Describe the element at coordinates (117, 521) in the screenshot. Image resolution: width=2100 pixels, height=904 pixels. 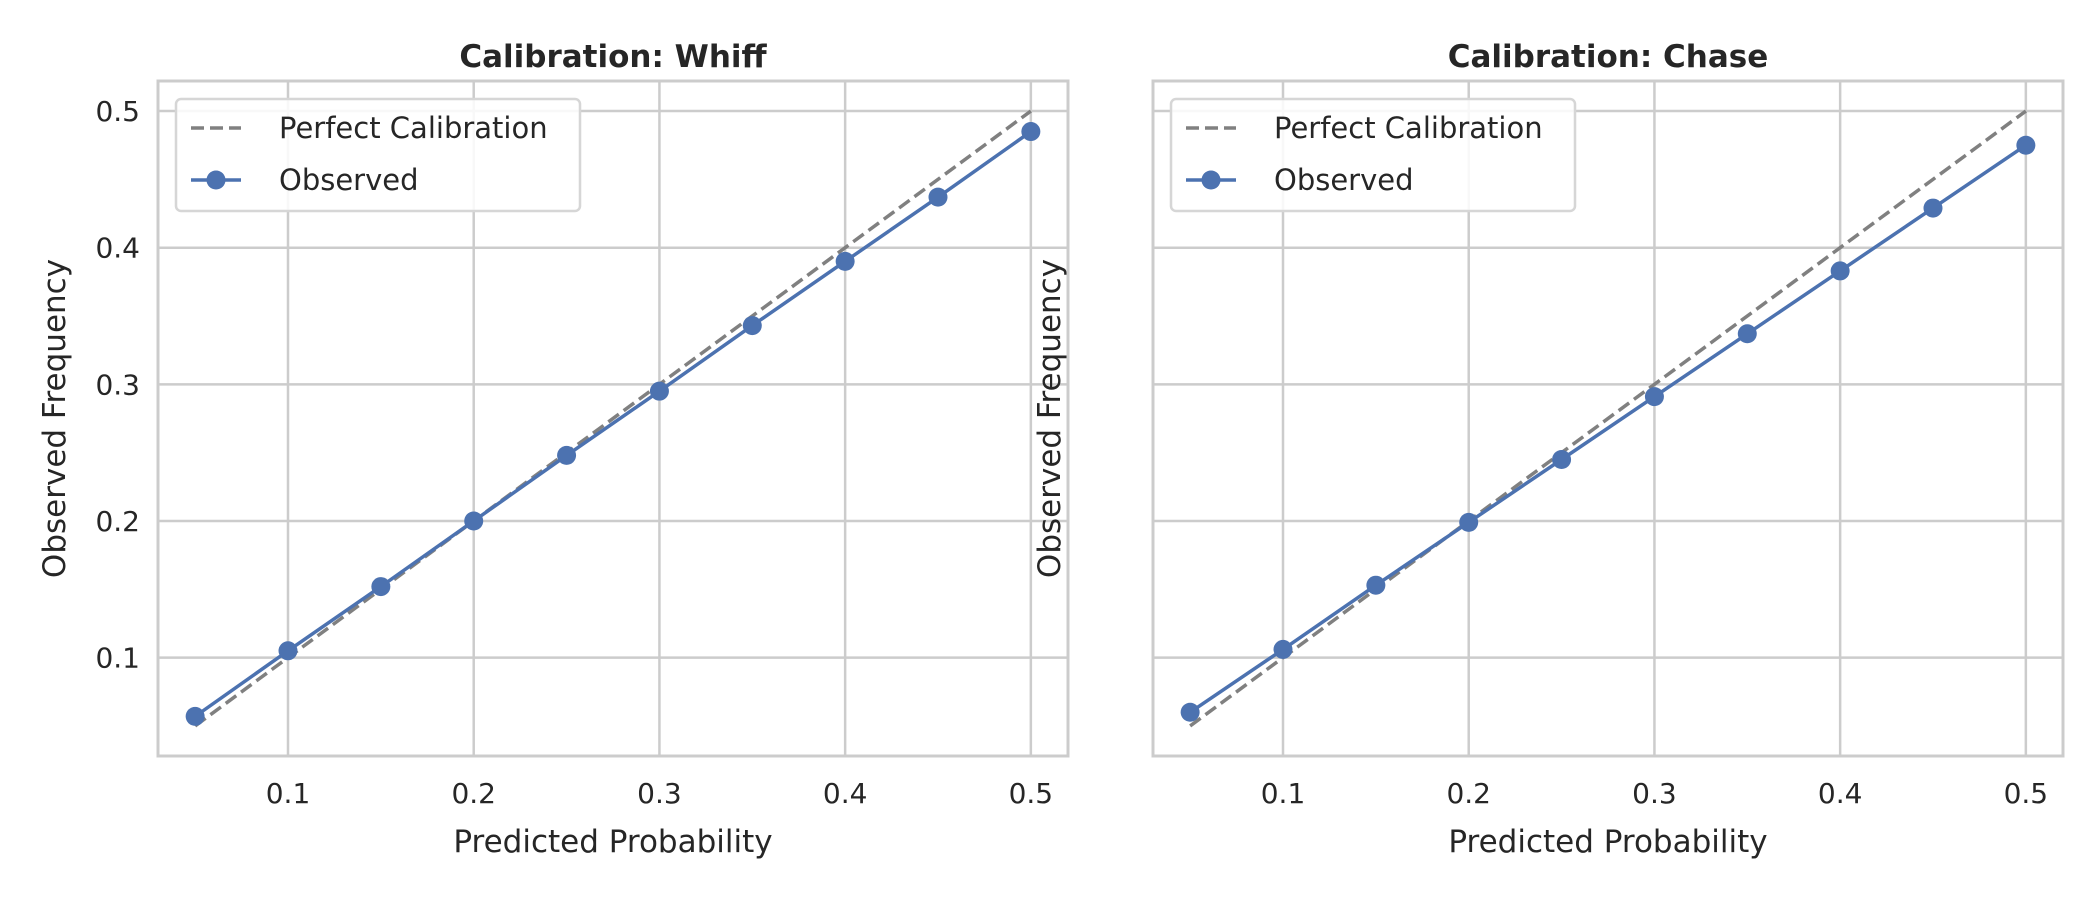
I see `y-tick-label: 0.2` at that location.